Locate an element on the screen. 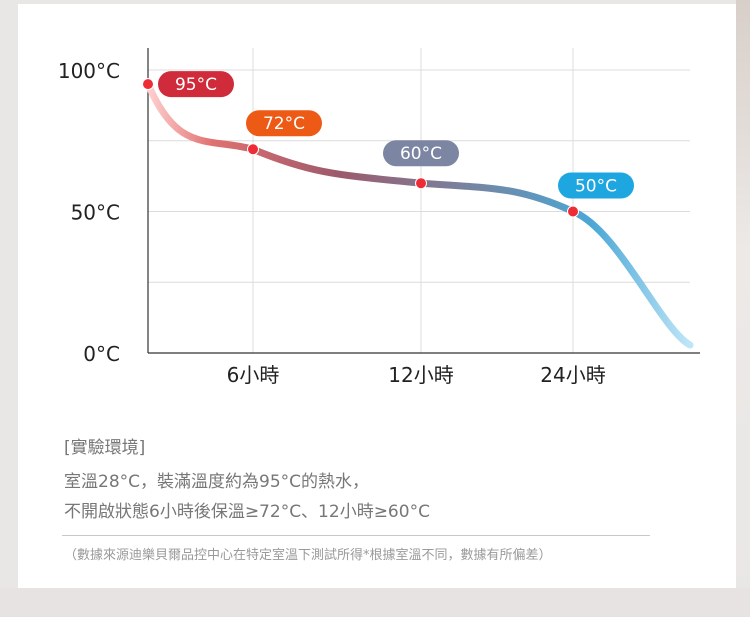 Image resolution: width=750 pixels, height=617 pixels. x-tick-label: 24小時 is located at coordinates (572, 375).